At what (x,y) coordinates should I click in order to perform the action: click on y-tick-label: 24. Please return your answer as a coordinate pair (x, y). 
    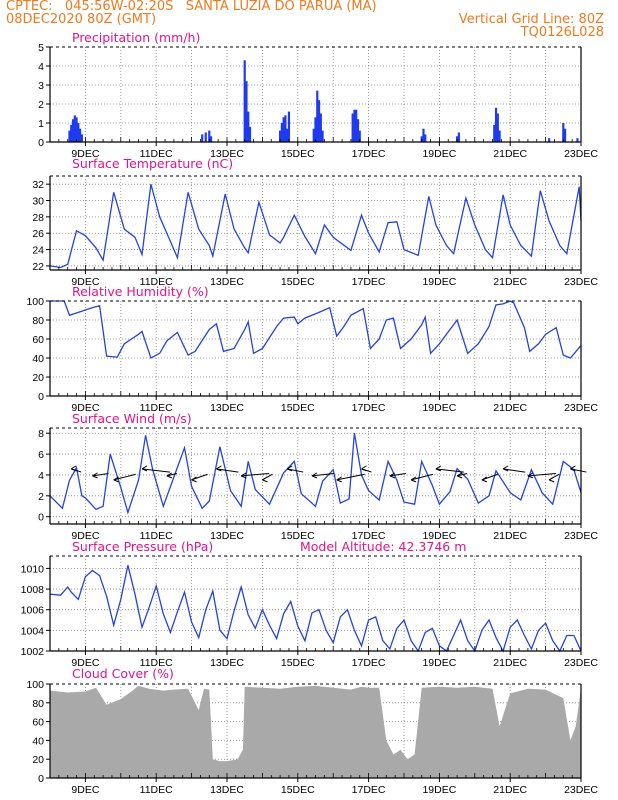
    Looking at the image, I should click on (38, 251).